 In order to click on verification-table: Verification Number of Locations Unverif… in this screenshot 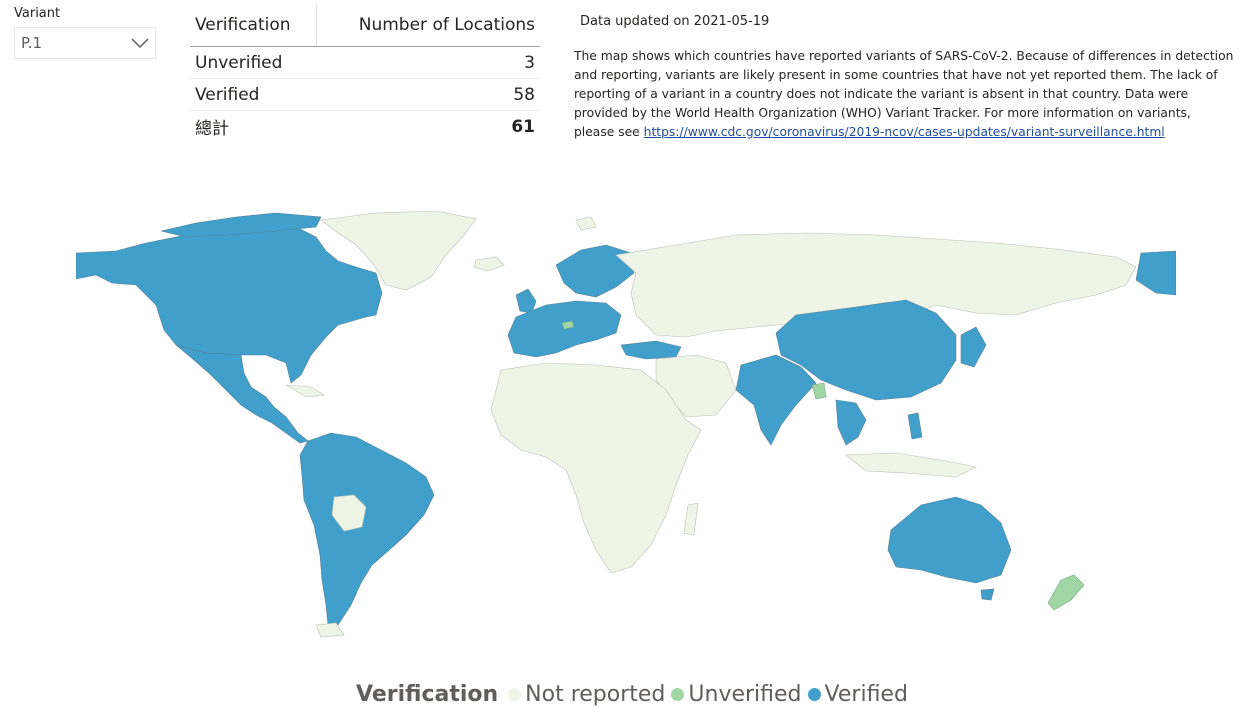, I will do `click(365, 73)`.